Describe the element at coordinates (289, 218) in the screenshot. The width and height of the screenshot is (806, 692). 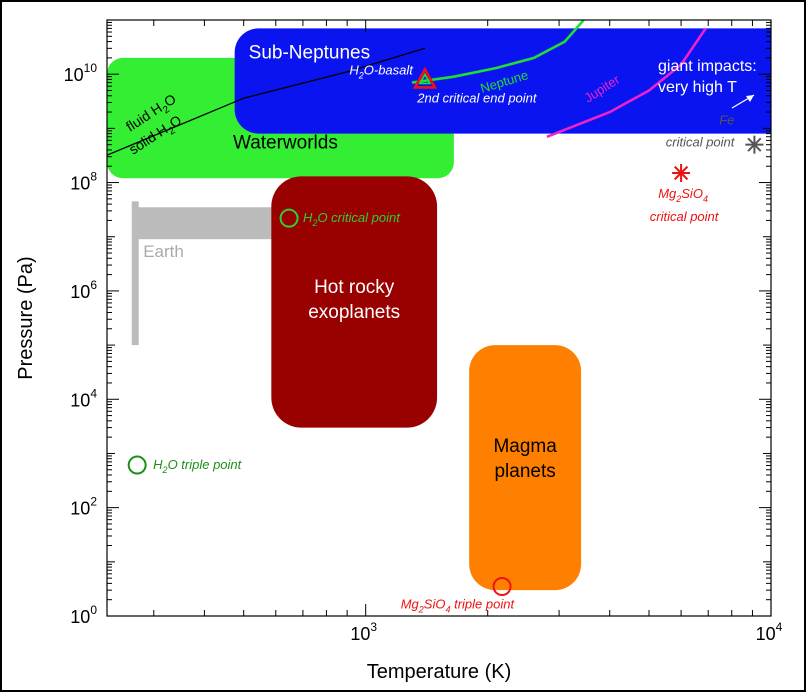
I see `h2o-critical-marker` at that location.